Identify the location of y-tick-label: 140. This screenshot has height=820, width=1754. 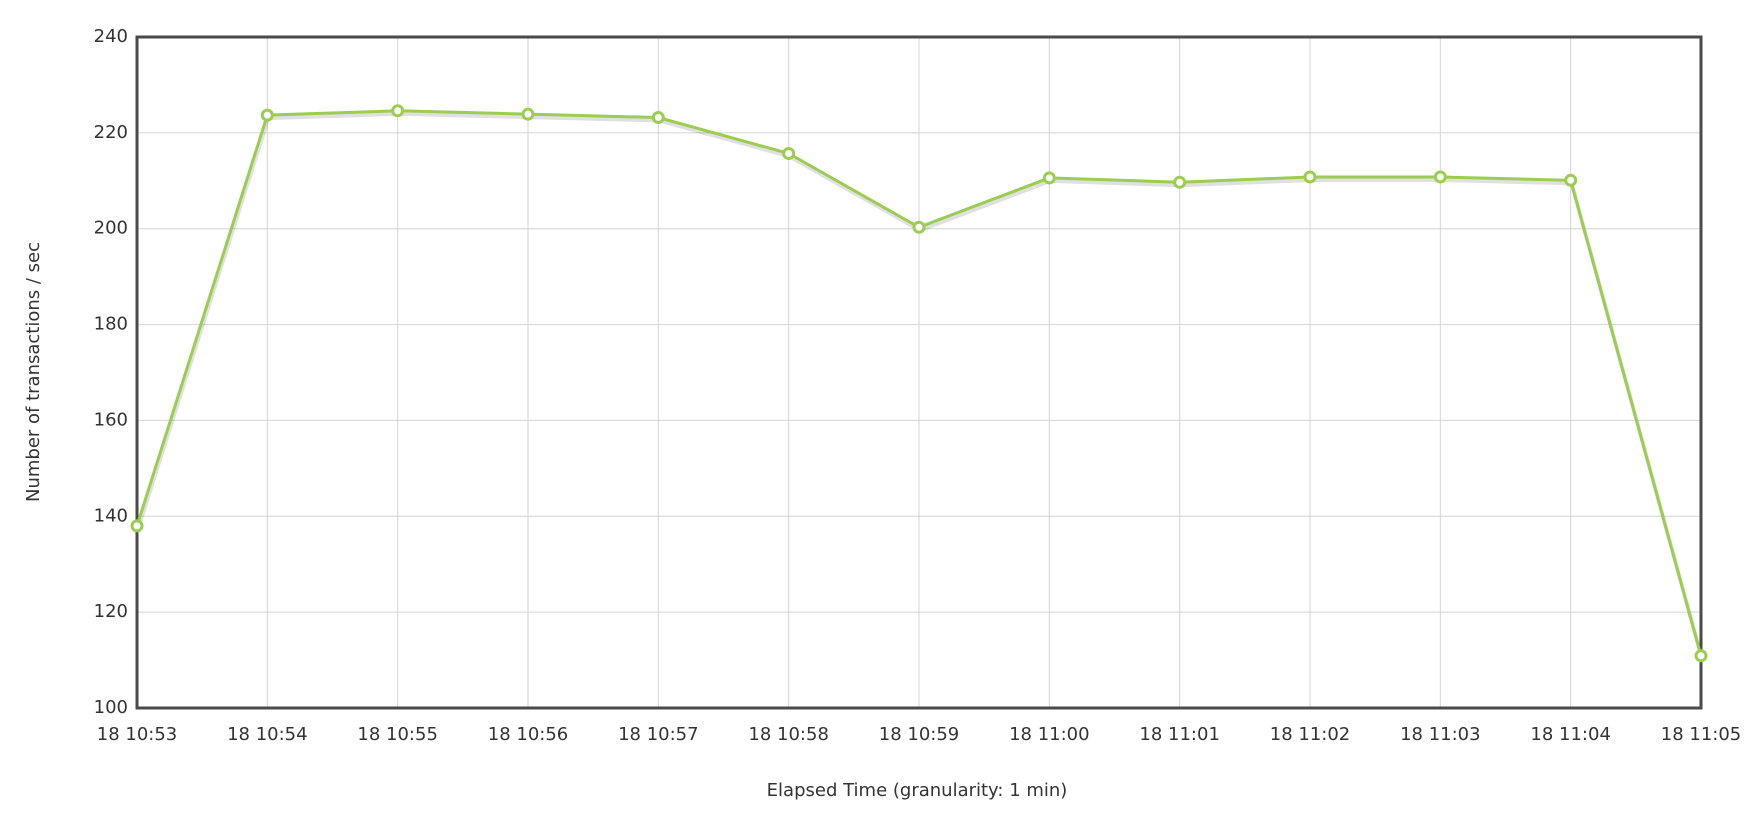
(111, 515).